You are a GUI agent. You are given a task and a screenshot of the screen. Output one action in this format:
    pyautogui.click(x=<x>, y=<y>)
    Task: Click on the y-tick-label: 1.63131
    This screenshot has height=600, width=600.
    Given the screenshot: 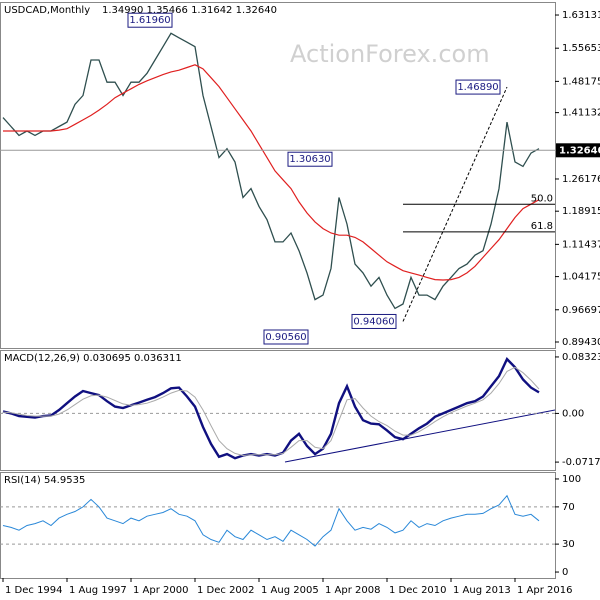 What is the action you would take?
    pyautogui.click(x=581, y=15)
    